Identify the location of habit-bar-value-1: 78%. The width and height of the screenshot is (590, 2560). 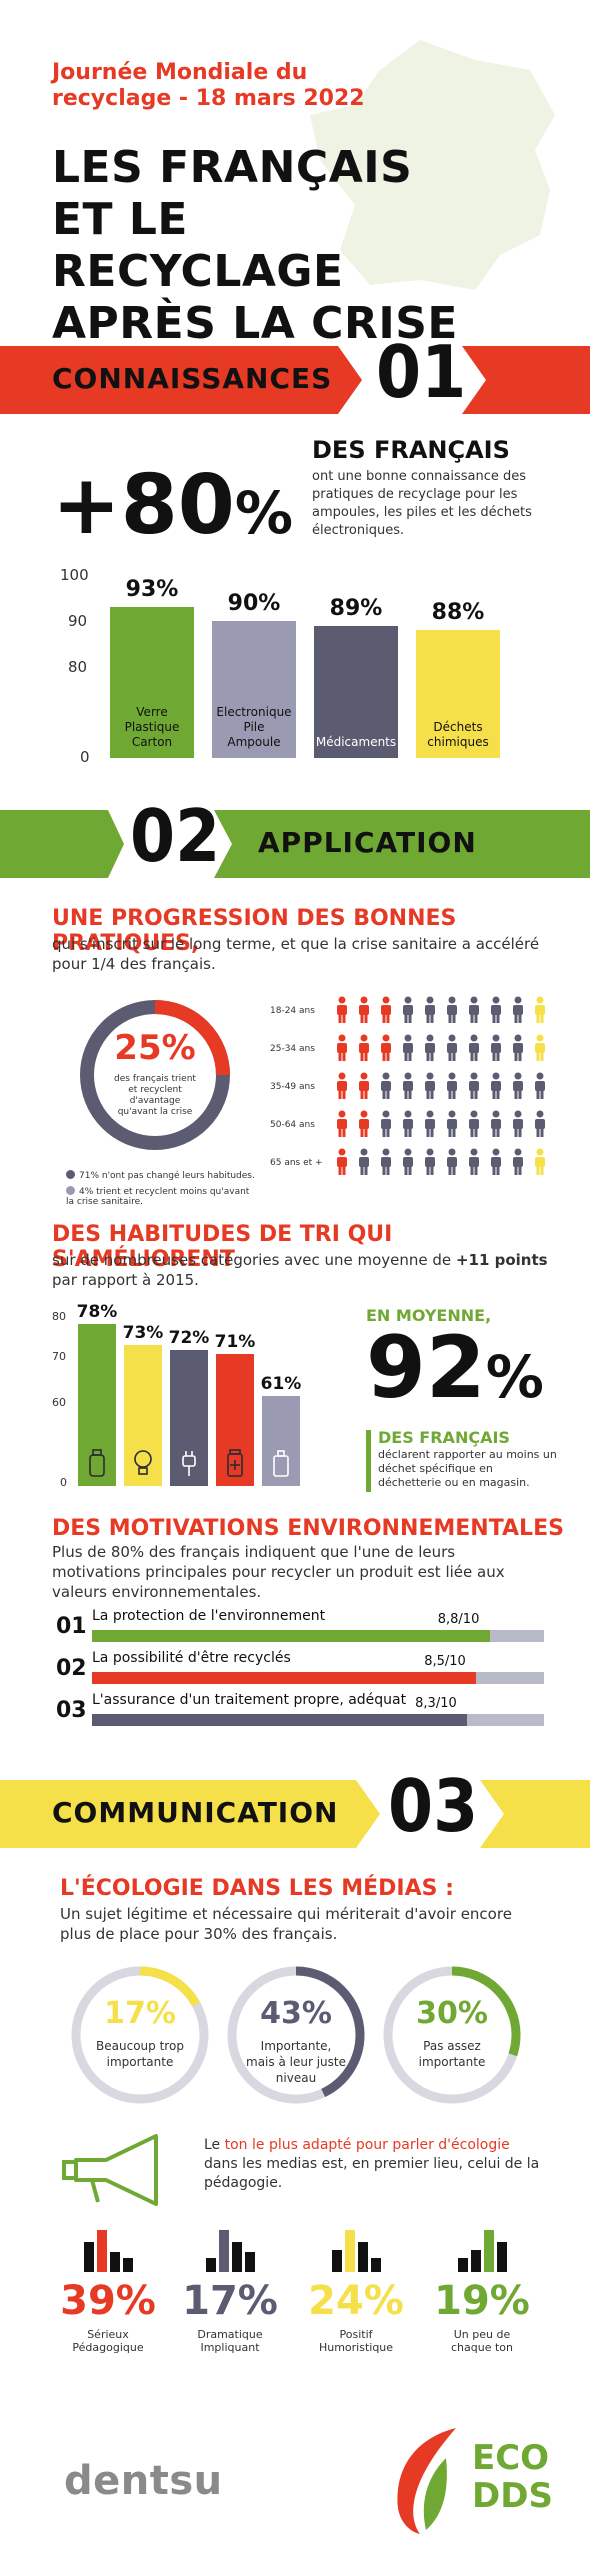
(97, 1312).